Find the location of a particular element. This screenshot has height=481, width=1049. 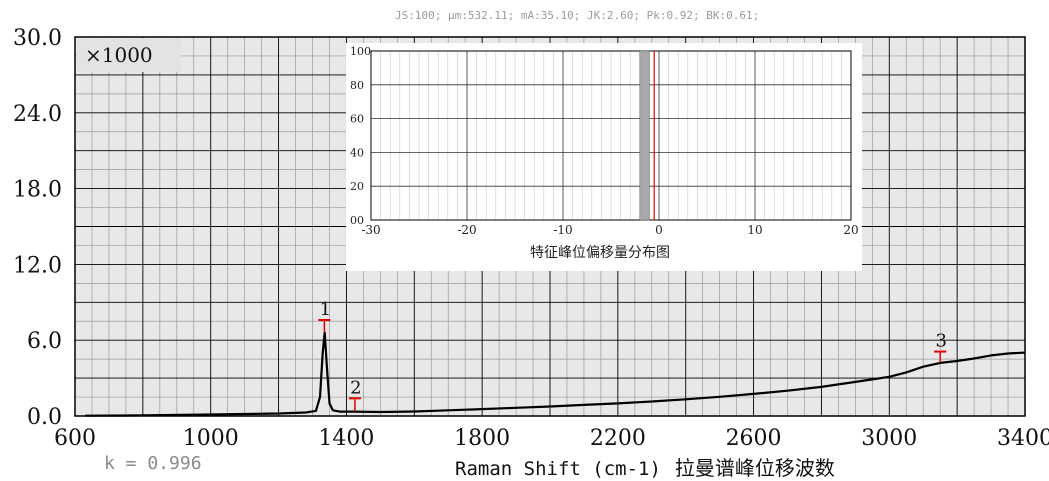

inset-y-tick-label: 40 is located at coordinates (357, 152).